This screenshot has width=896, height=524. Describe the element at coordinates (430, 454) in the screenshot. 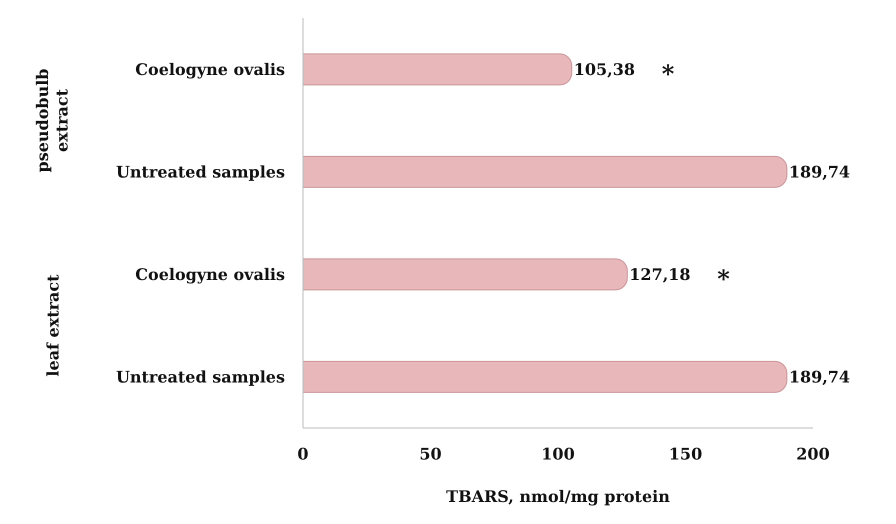

I see `x-tick-label: 50` at that location.